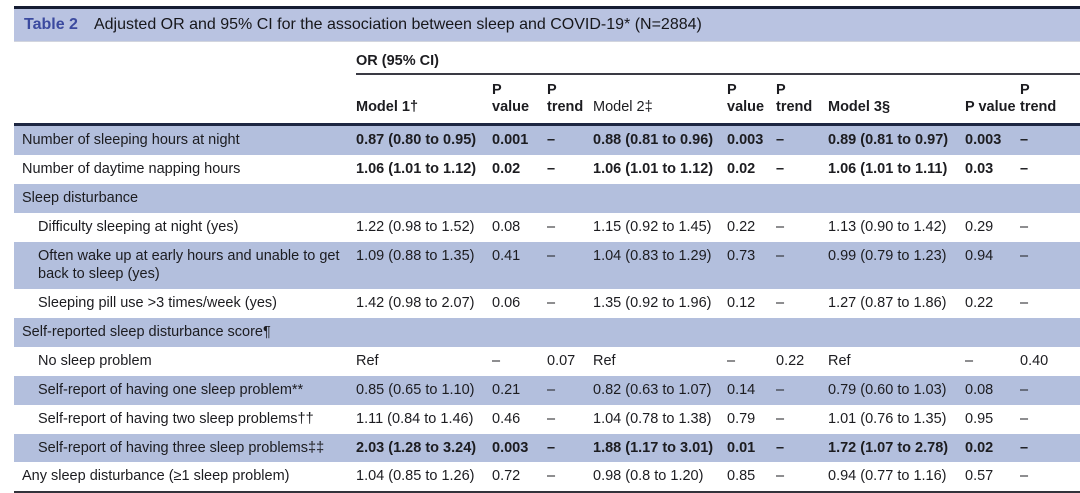  What do you see at coordinates (156, 476) in the screenshot?
I see `row-label: Any sleep disturbance (≥1 sleep problem)` at bounding box center [156, 476].